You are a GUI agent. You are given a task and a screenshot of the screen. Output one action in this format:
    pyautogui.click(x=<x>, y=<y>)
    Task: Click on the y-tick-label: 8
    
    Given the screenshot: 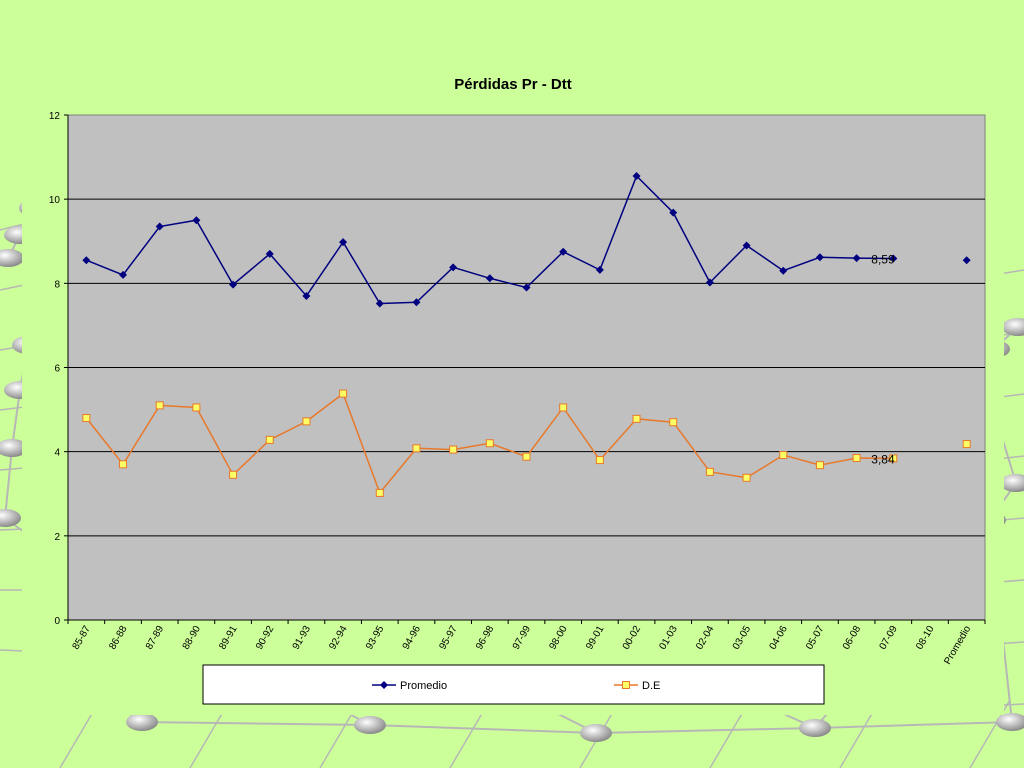 What is the action you would take?
    pyautogui.click(x=57, y=284)
    